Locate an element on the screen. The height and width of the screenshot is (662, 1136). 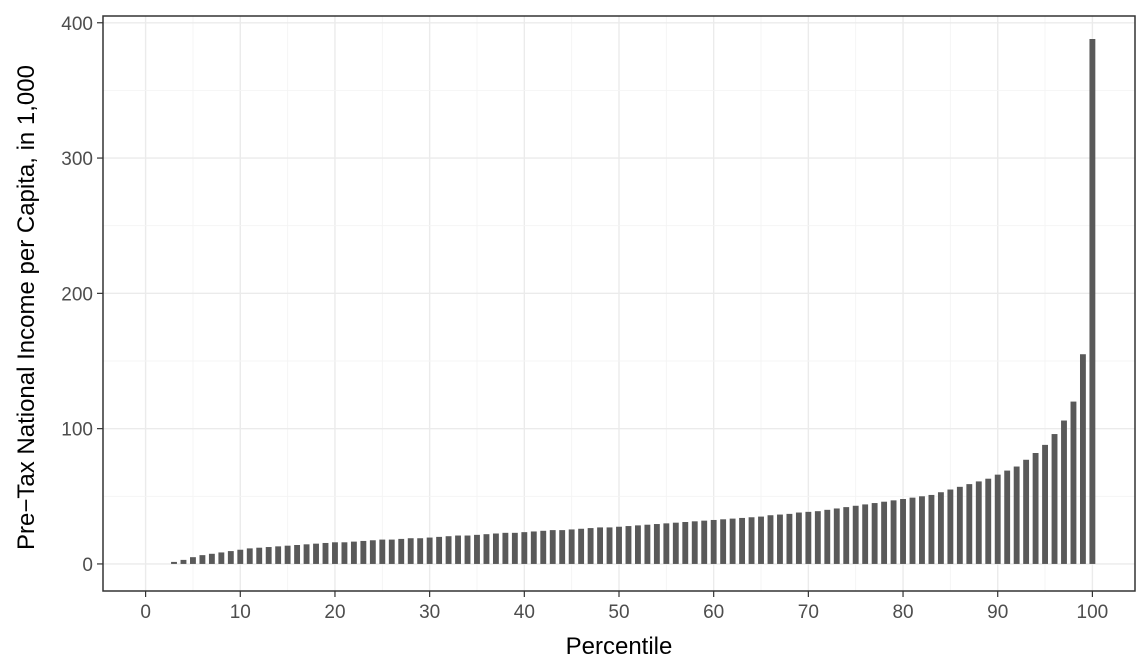
x-tick-label: 30 is located at coordinates (429, 612).